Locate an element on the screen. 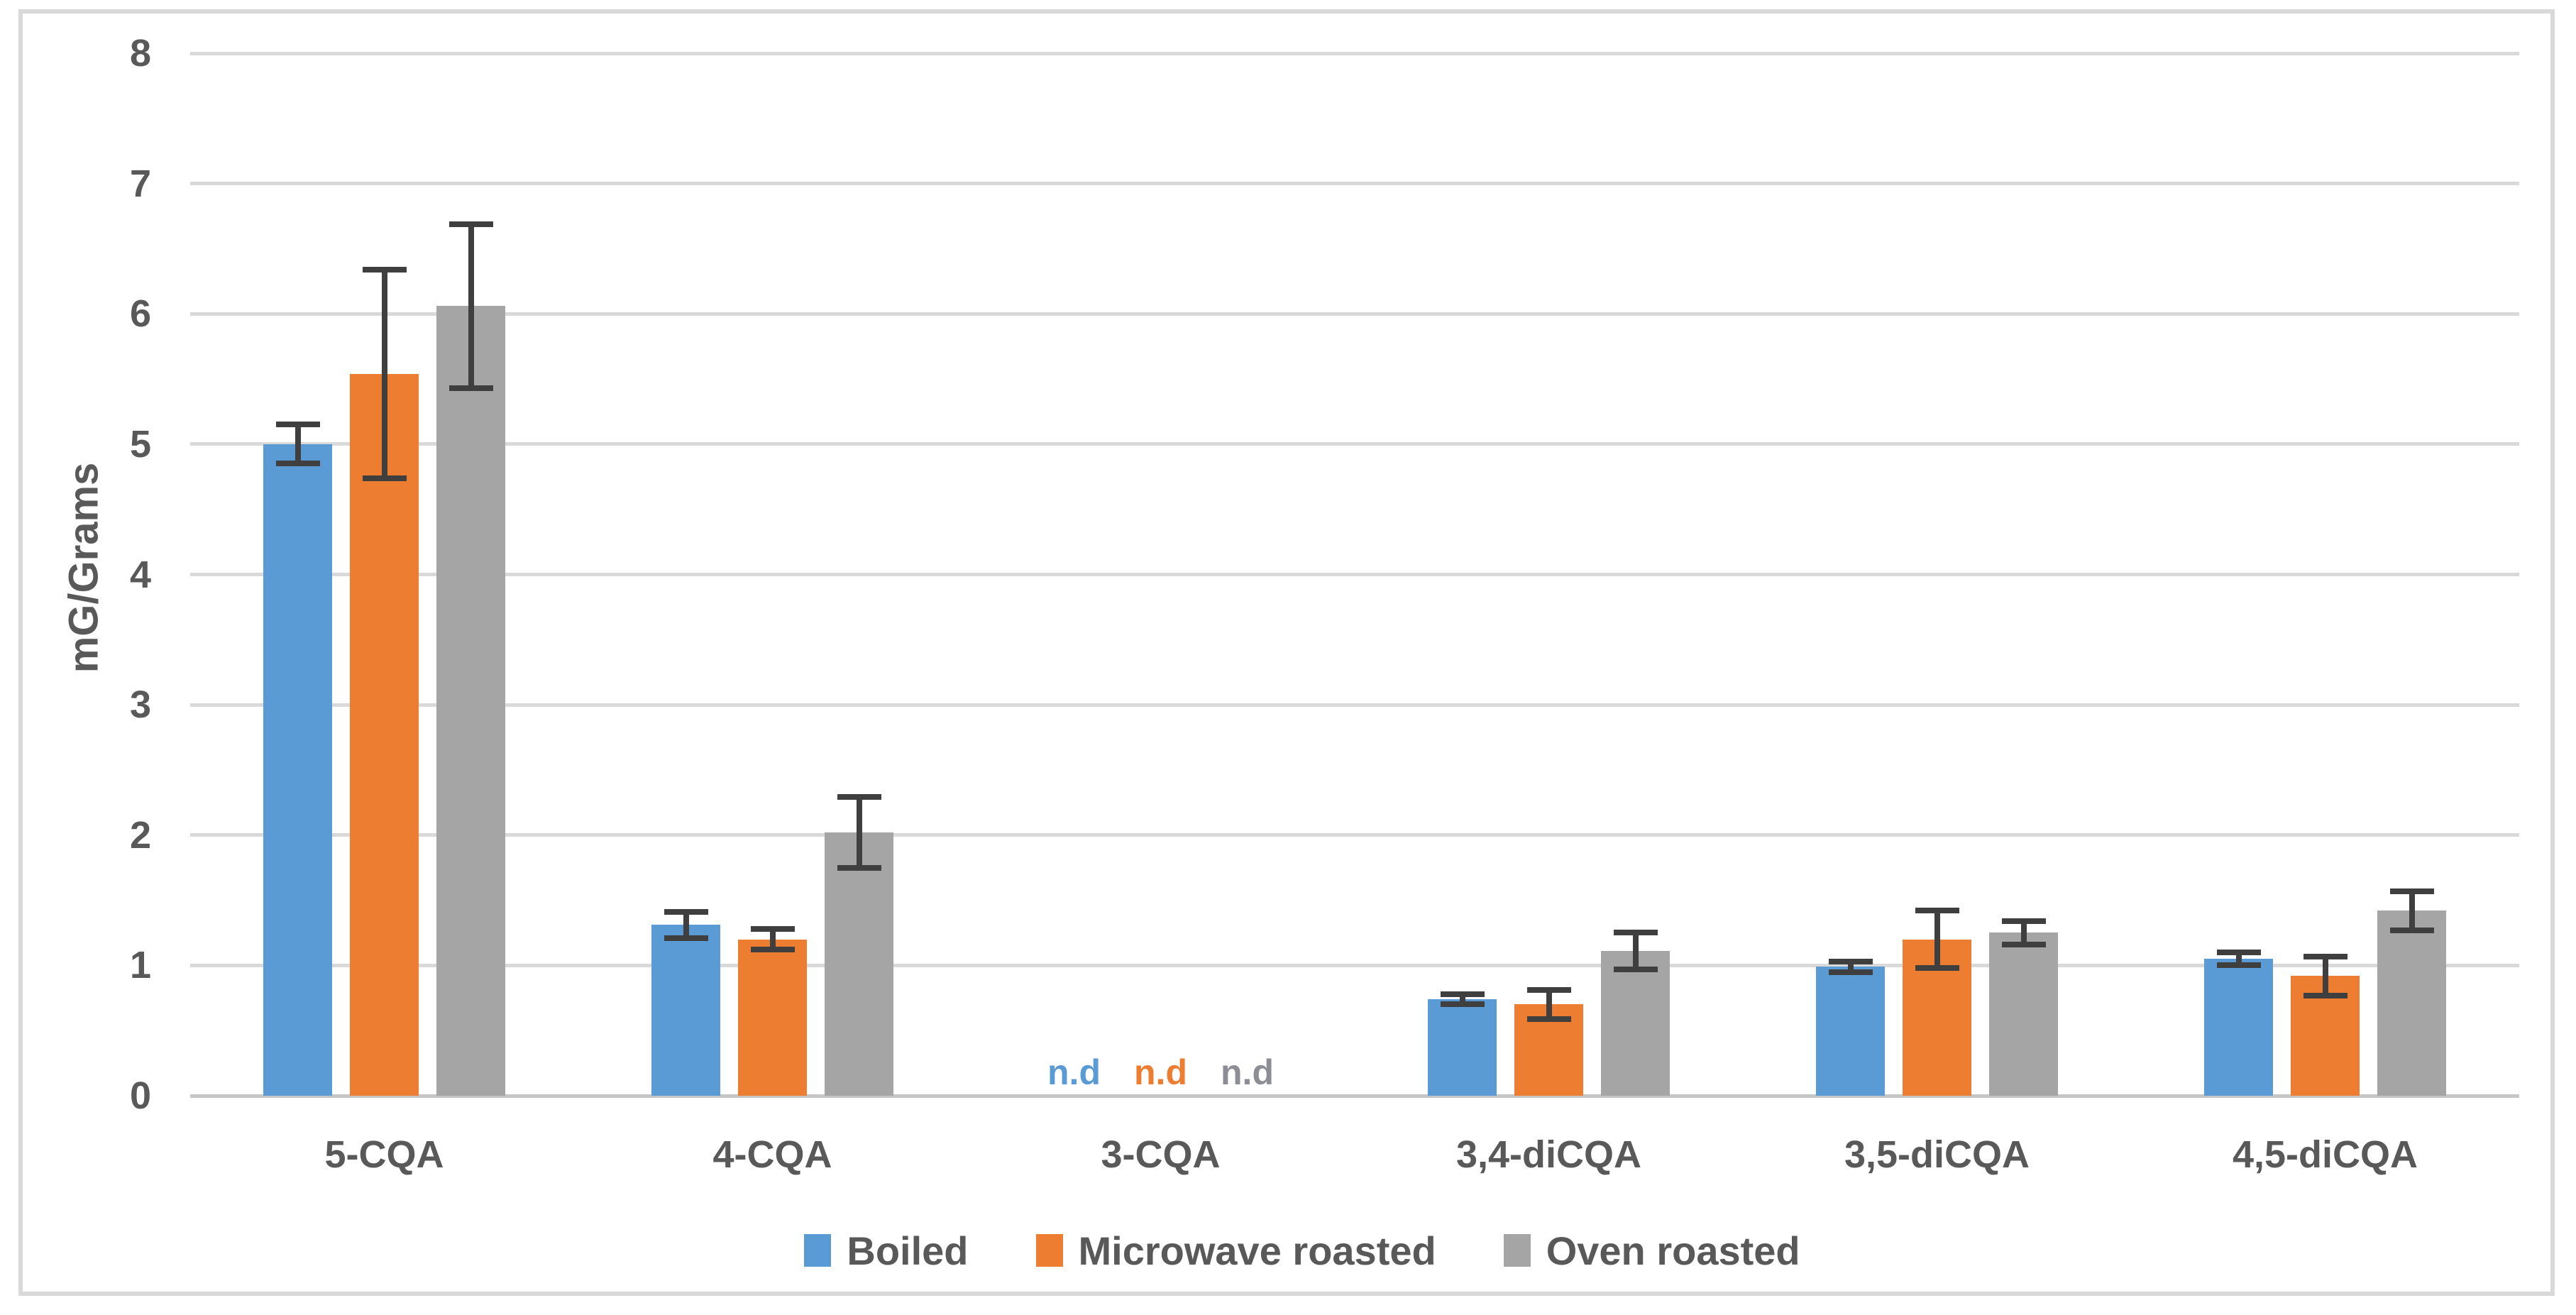  legend-label: Boiled is located at coordinates (908, 1250).